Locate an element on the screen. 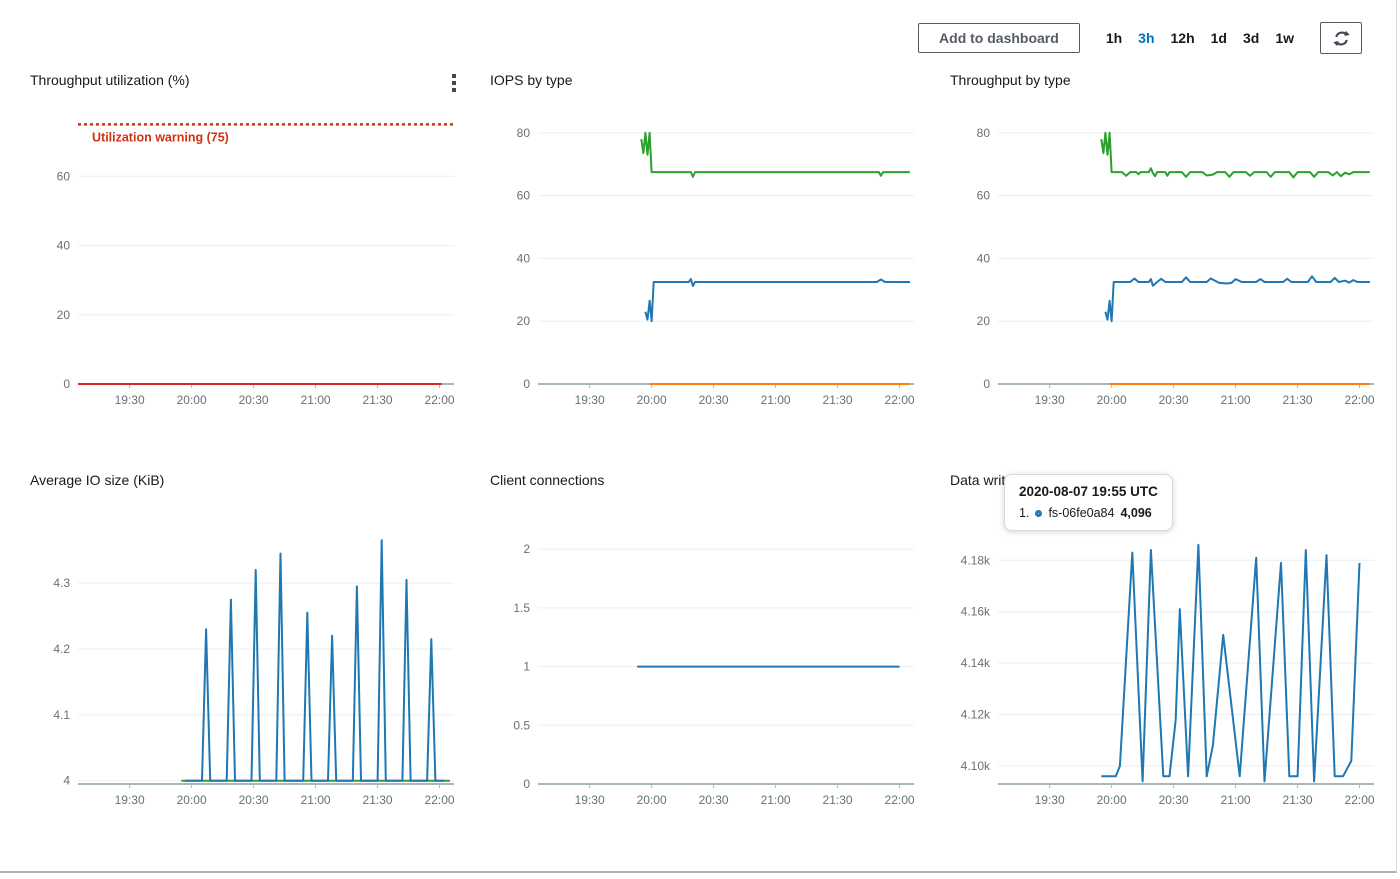  svg-text: 4.18k is located at coordinates (976, 560).